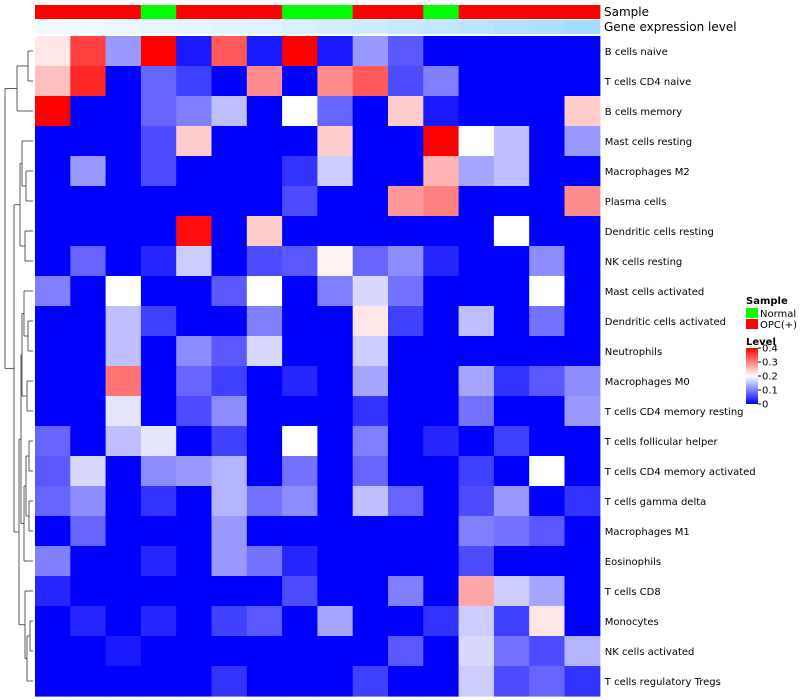 The width and height of the screenshot is (800, 700). I want to click on legend-opc-label: OPC(+), so click(778, 325).